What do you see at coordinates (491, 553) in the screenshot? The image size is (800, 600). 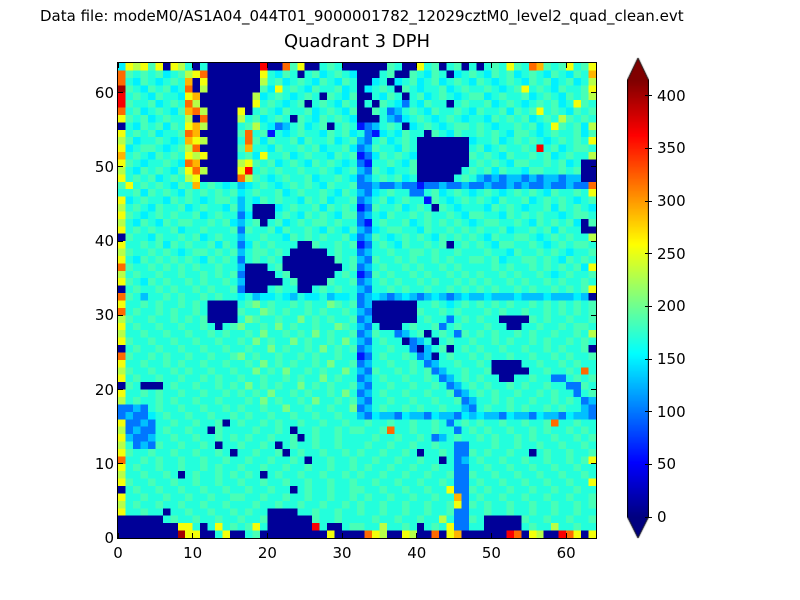 I see `x-axis-tick-label: 50` at bounding box center [491, 553].